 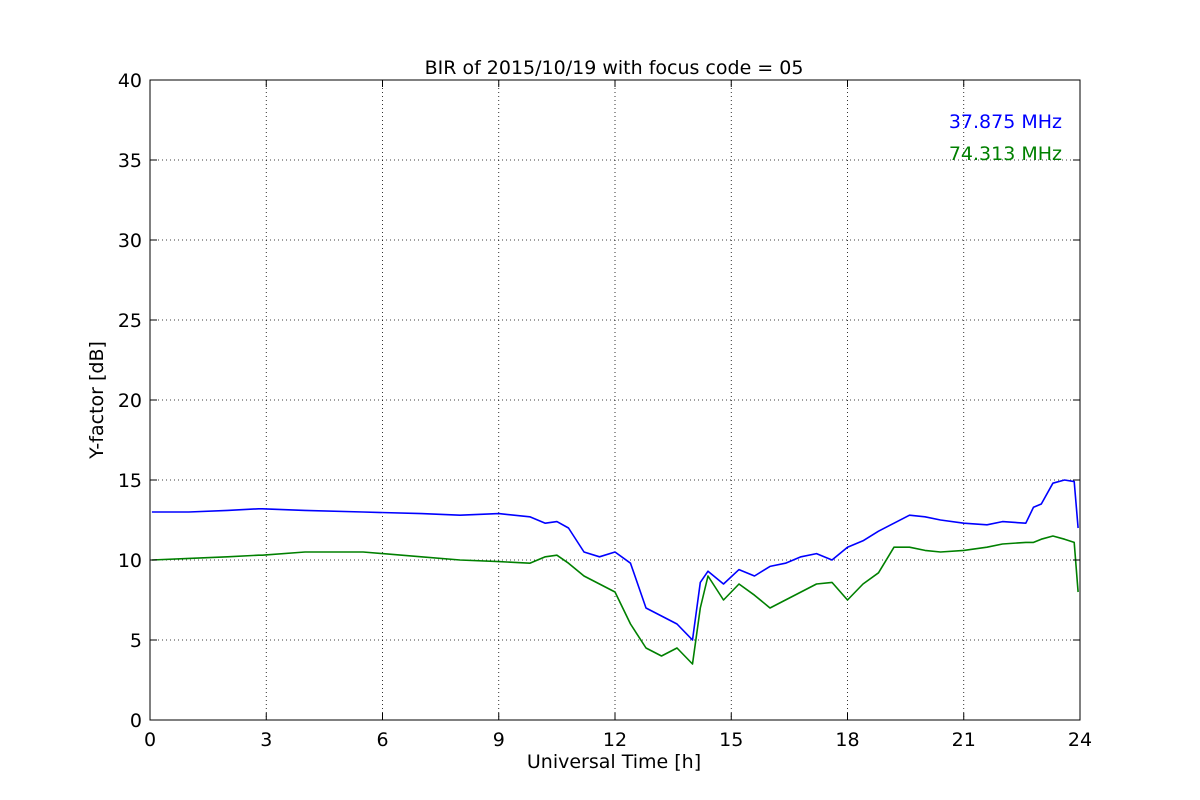 I want to click on x-tick-label: 24, so click(x=1080, y=740).